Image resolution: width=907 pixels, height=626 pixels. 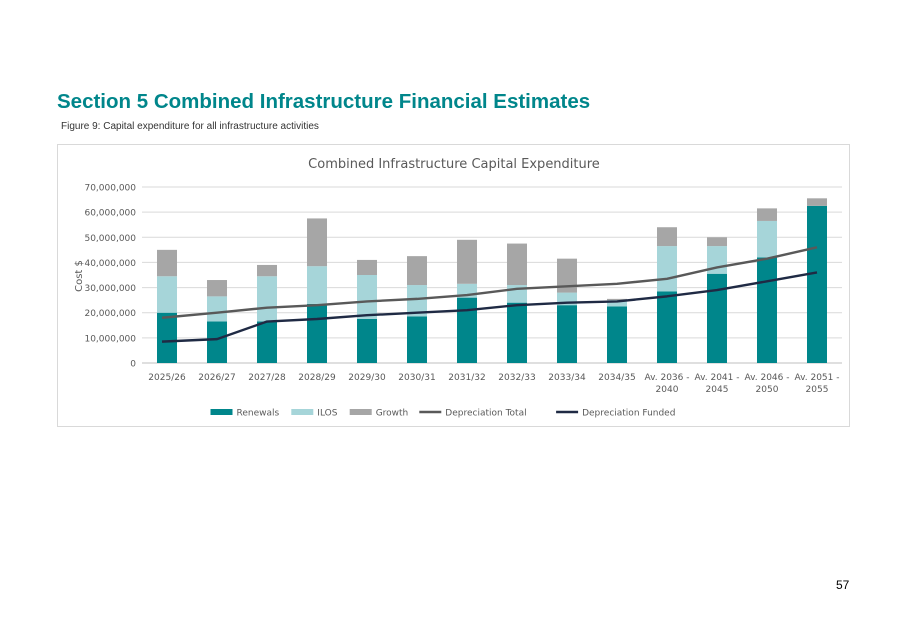 I want to click on x-tick-label: 2034/35, so click(x=616, y=378).